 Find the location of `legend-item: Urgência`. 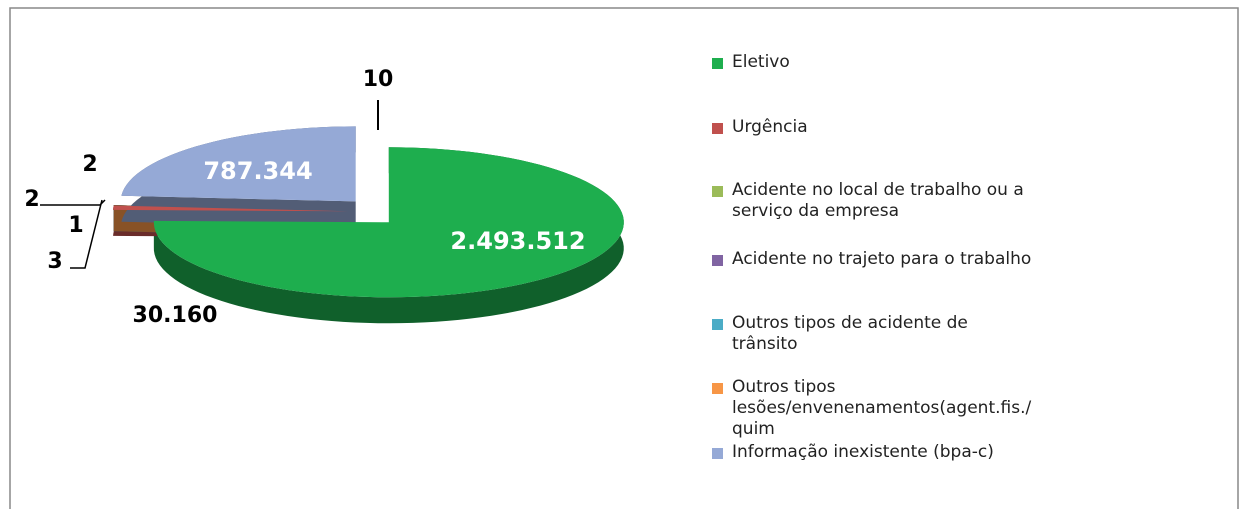

legend-item: Urgência is located at coordinates (872, 127).